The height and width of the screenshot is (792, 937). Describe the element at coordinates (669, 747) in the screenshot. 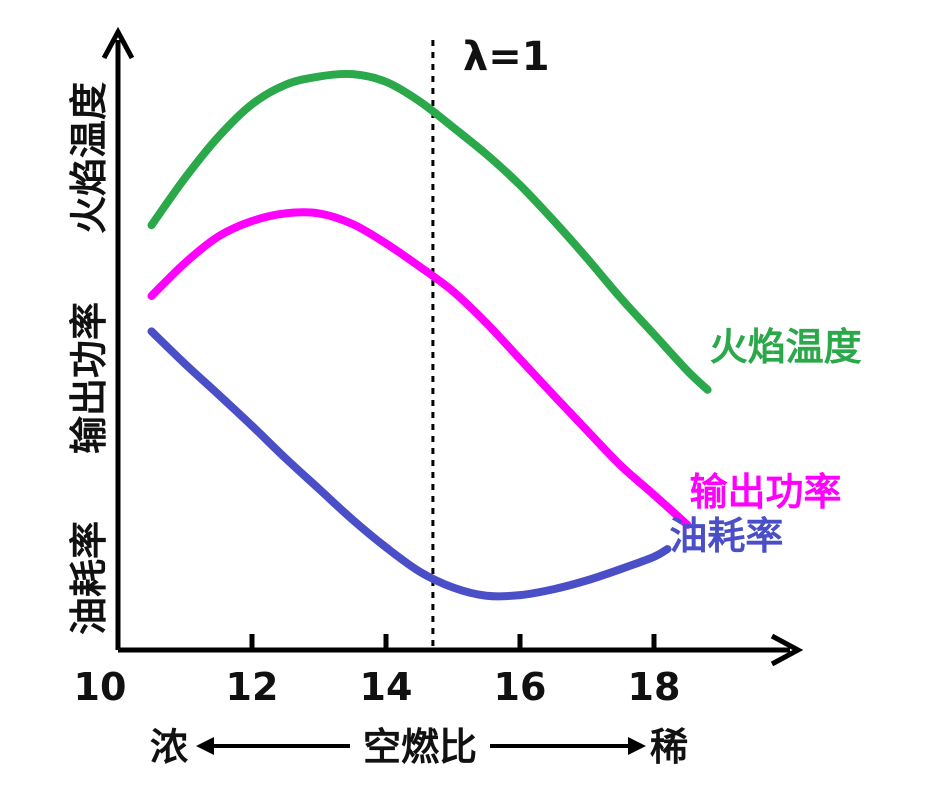

I see `lean-label: 稀` at that location.